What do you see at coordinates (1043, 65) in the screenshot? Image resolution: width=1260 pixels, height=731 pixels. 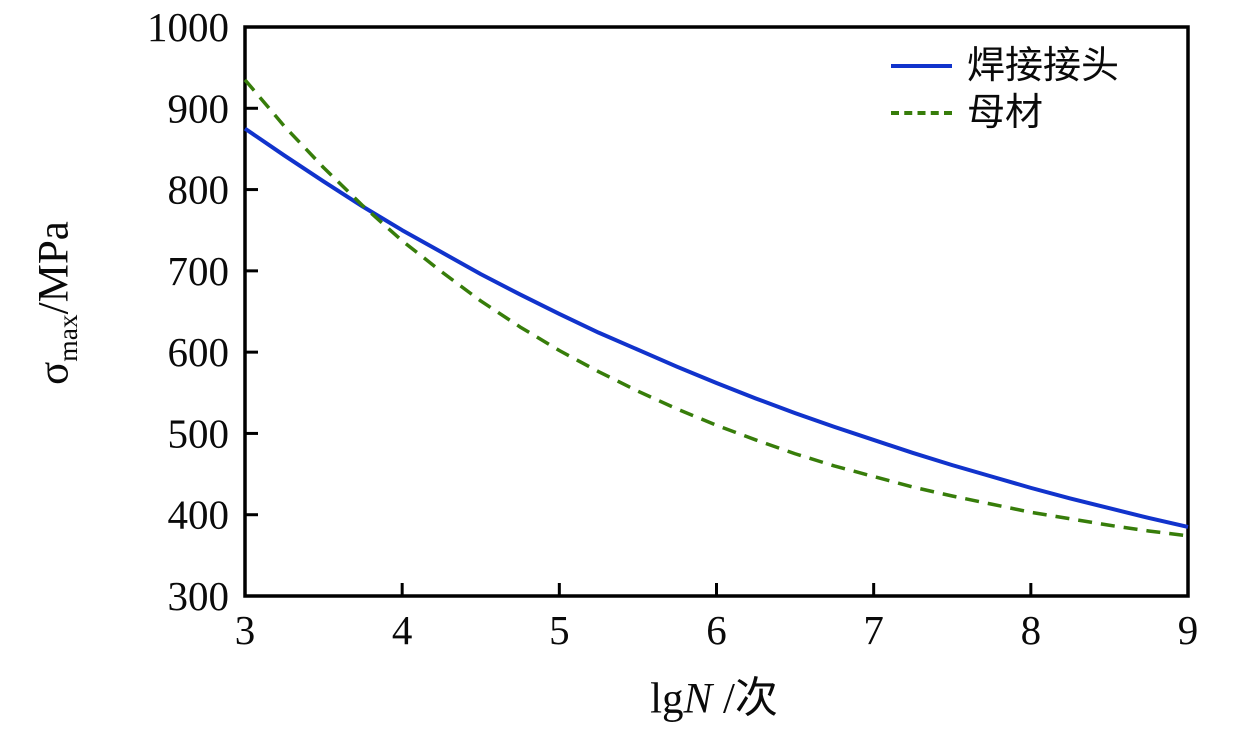 I see `legend-label-welded-joint: 焊接接头` at bounding box center [1043, 65].